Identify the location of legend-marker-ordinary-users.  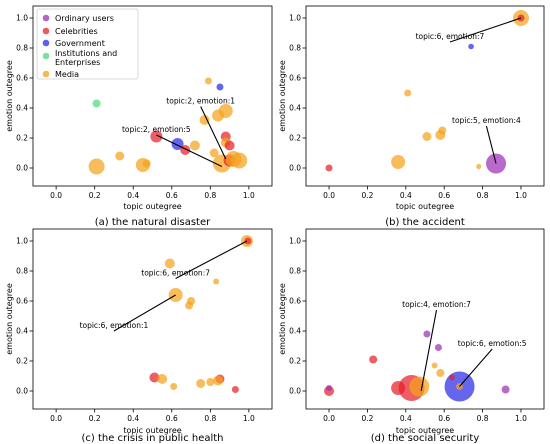
(46, 18).